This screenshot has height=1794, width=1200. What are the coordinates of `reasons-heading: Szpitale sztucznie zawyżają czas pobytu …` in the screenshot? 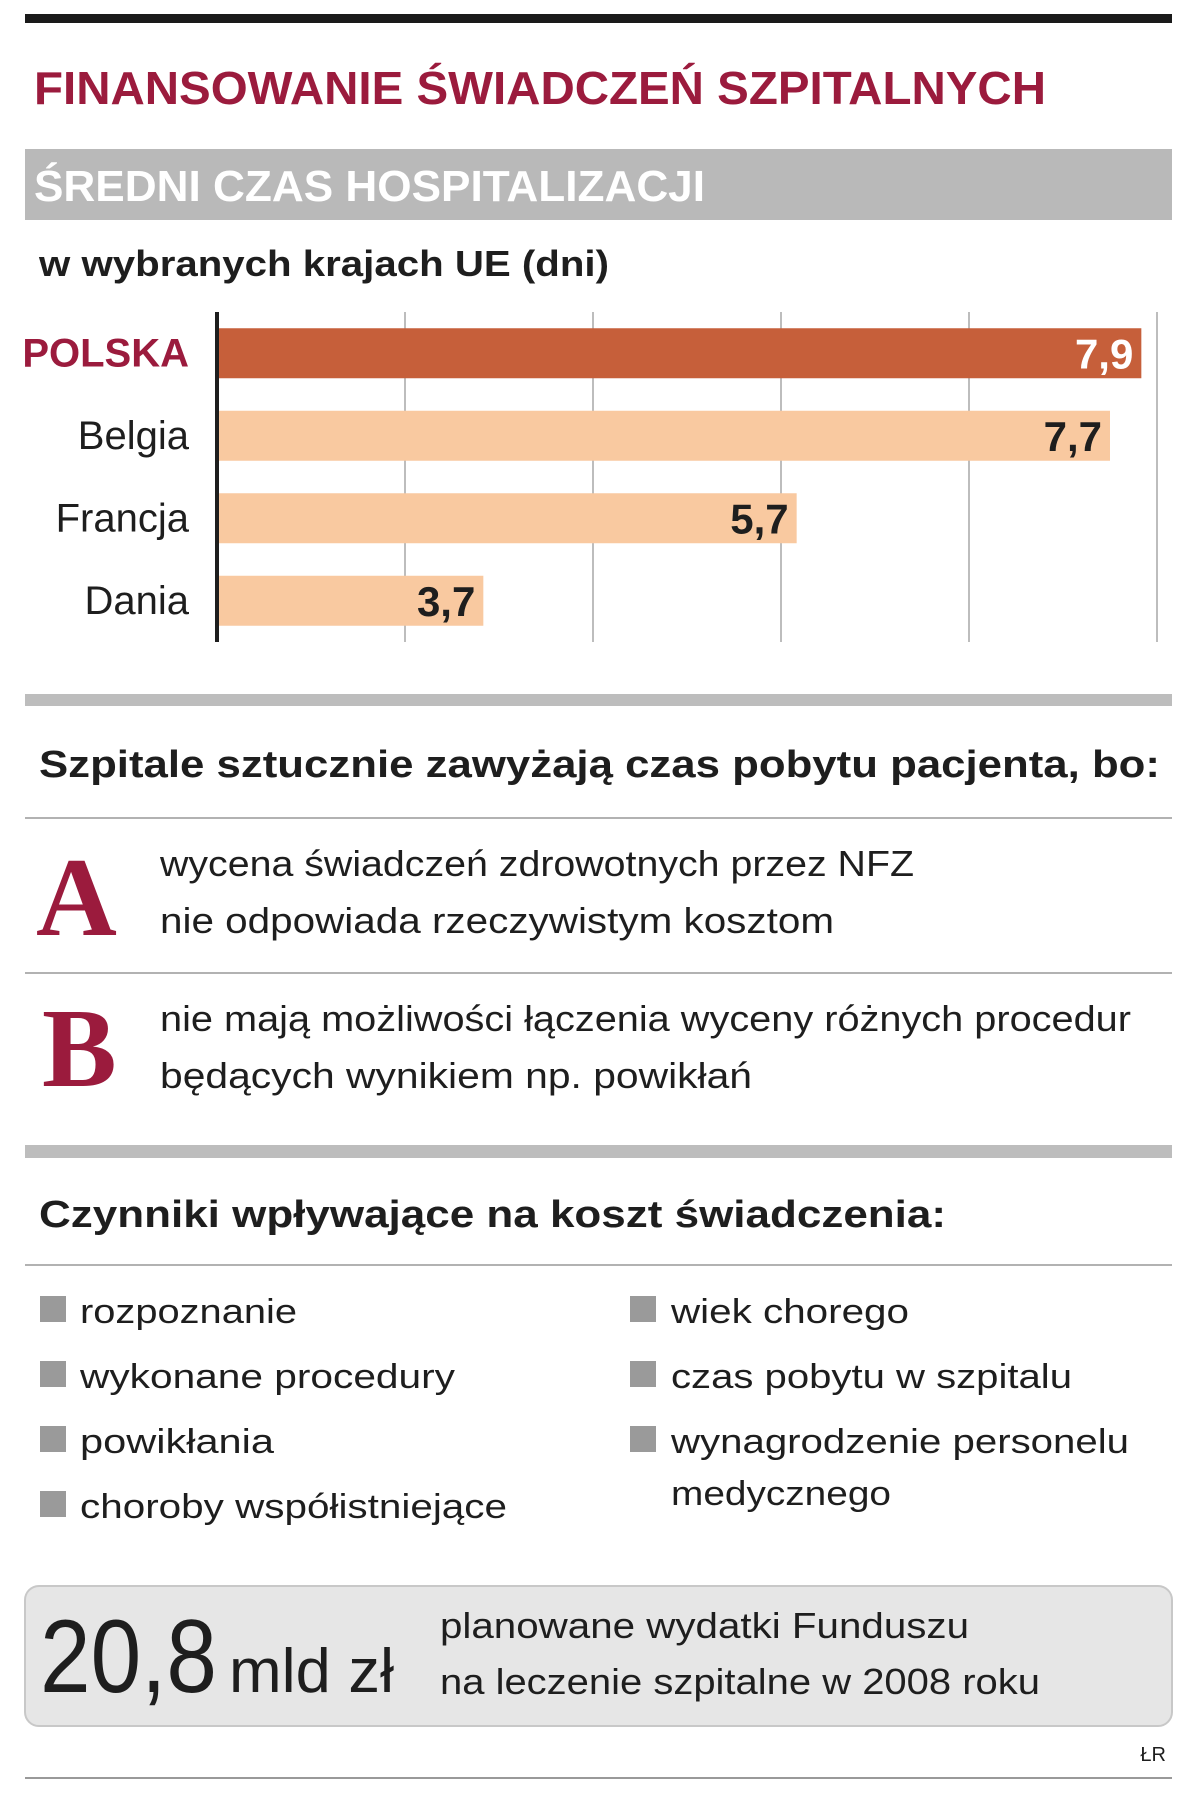 It's located at (599, 765).